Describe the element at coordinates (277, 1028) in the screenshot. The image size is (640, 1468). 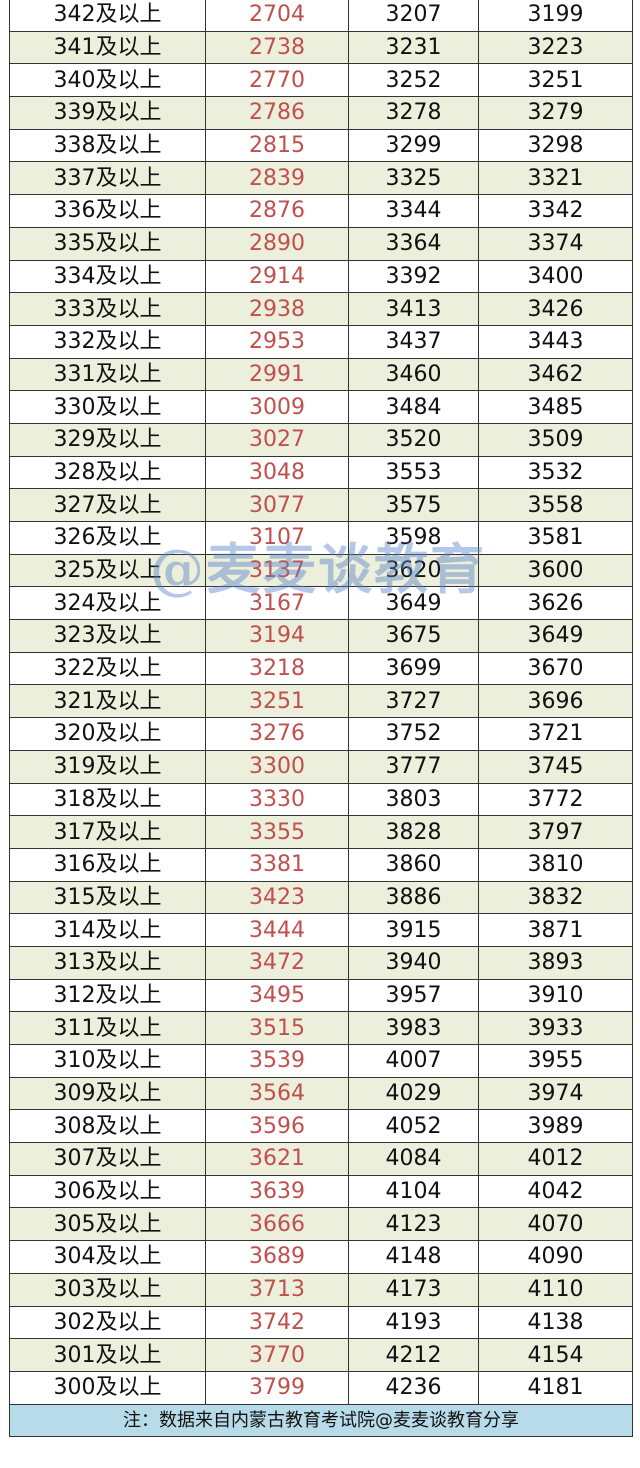
I see `rank-cell-1: 3515` at that location.